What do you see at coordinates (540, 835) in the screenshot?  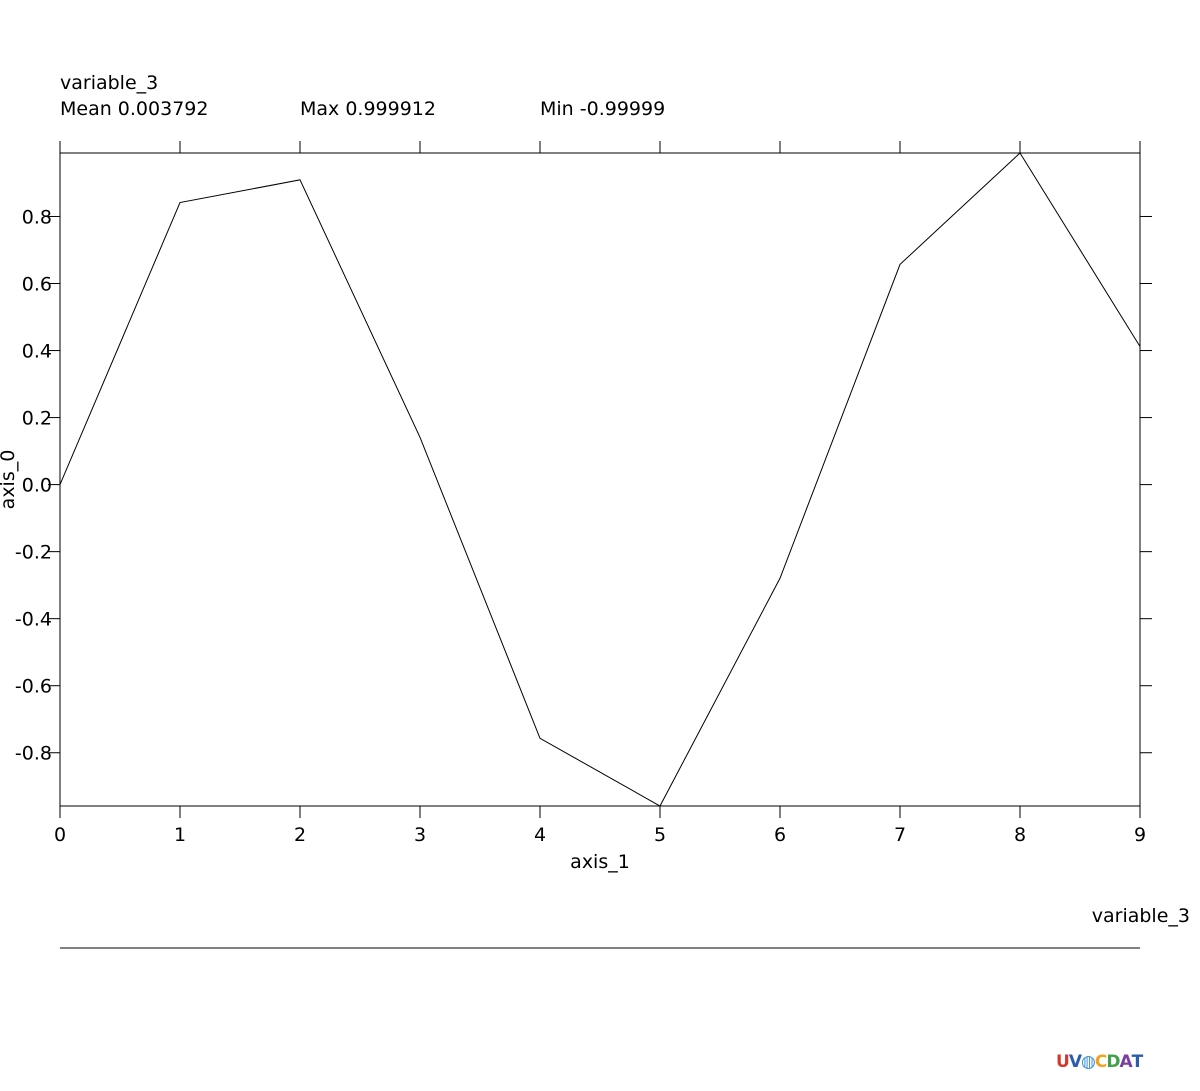 I see `x-tick-label: 4` at bounding box center [540, 835].